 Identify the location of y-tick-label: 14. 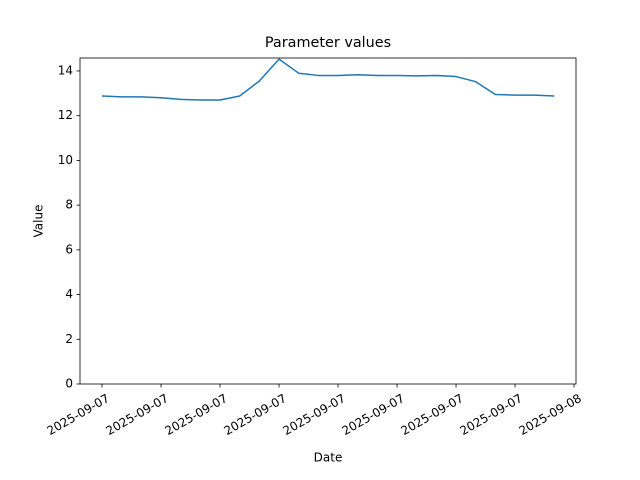
(65, 70).